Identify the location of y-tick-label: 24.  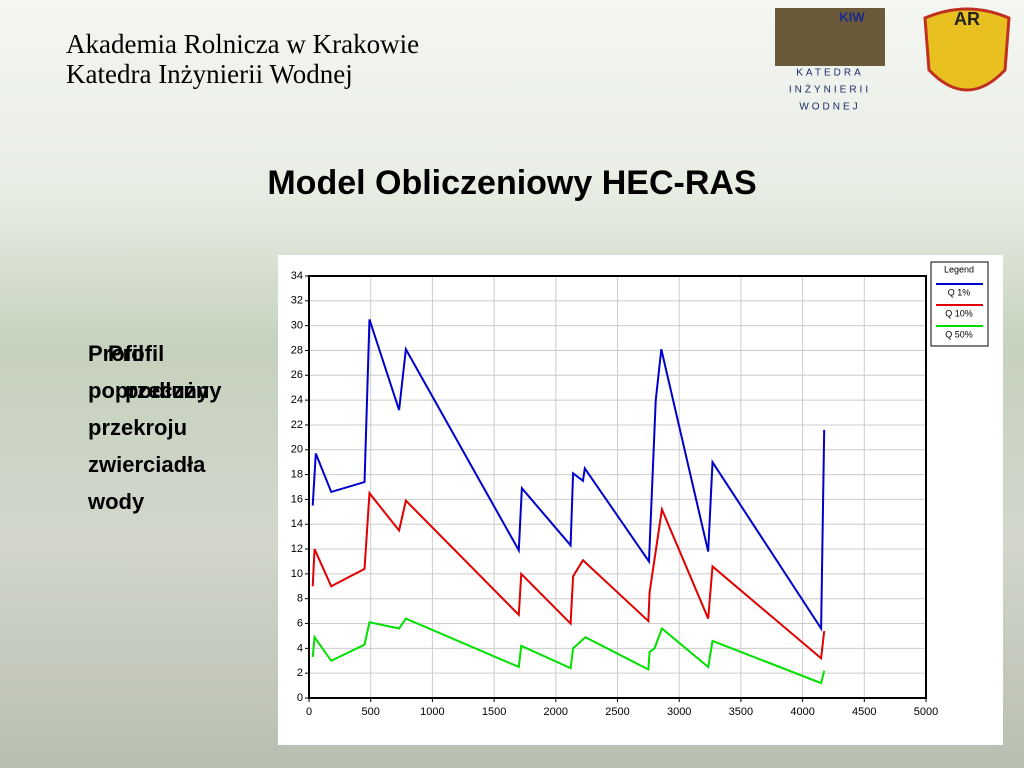
(297, 400).